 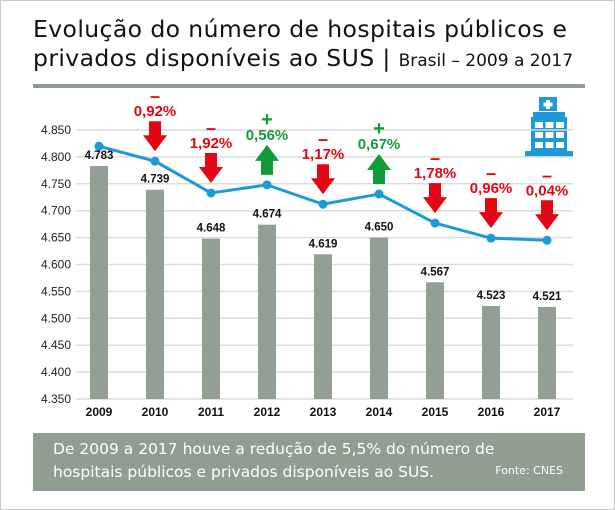 What do you see at coordinates (56, 184) in the screenshot?
I see `y-tick-label: 4.750` at bounding box center [56, 184].